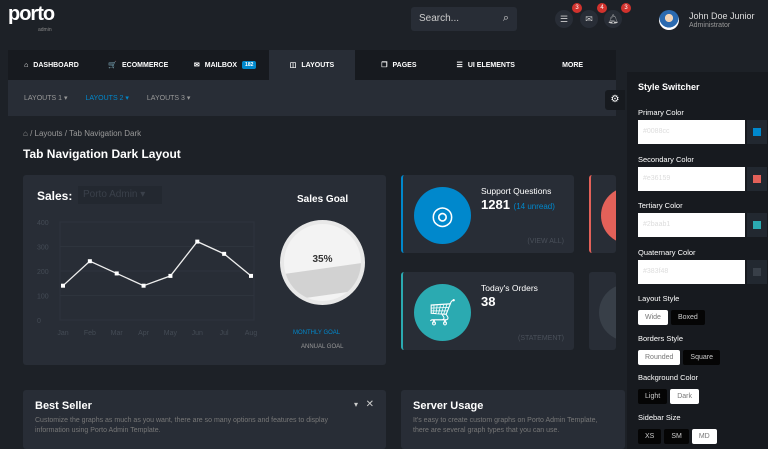  Describe the element at coordinates (145, 65) in the screenshot. I see `tab-label: ECOMMERCE` at that location.